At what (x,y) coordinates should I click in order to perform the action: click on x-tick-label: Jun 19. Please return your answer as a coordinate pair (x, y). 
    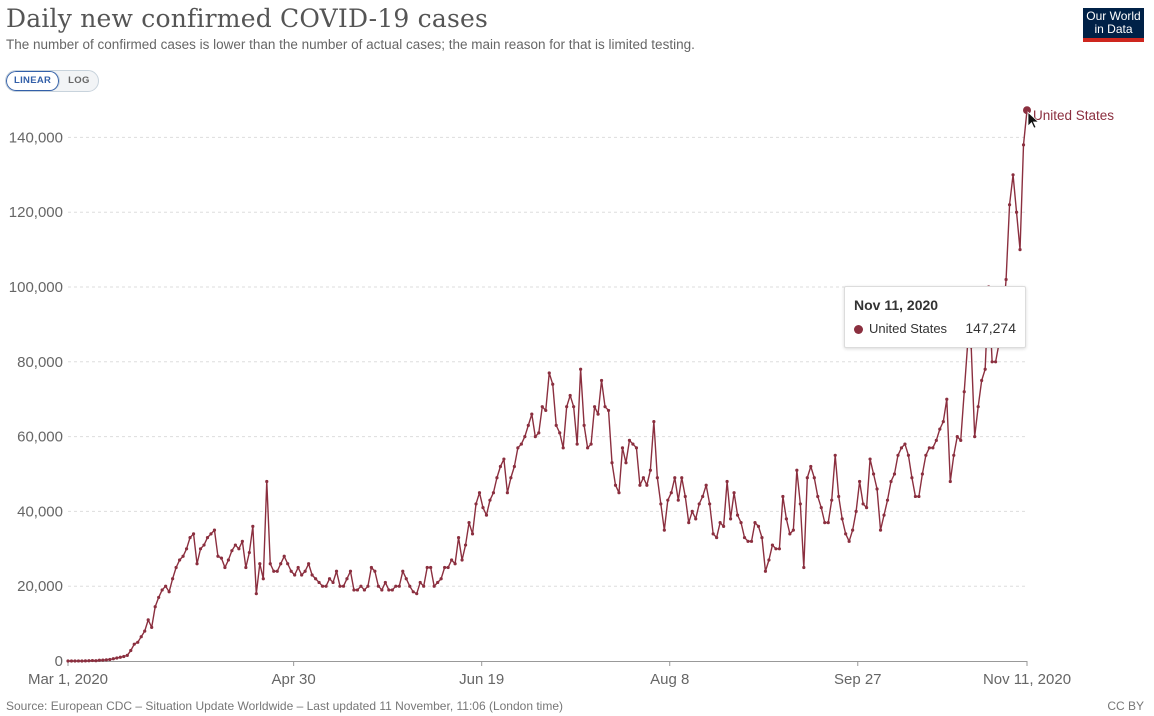
    Looking at the image, I should click on (481, 679).